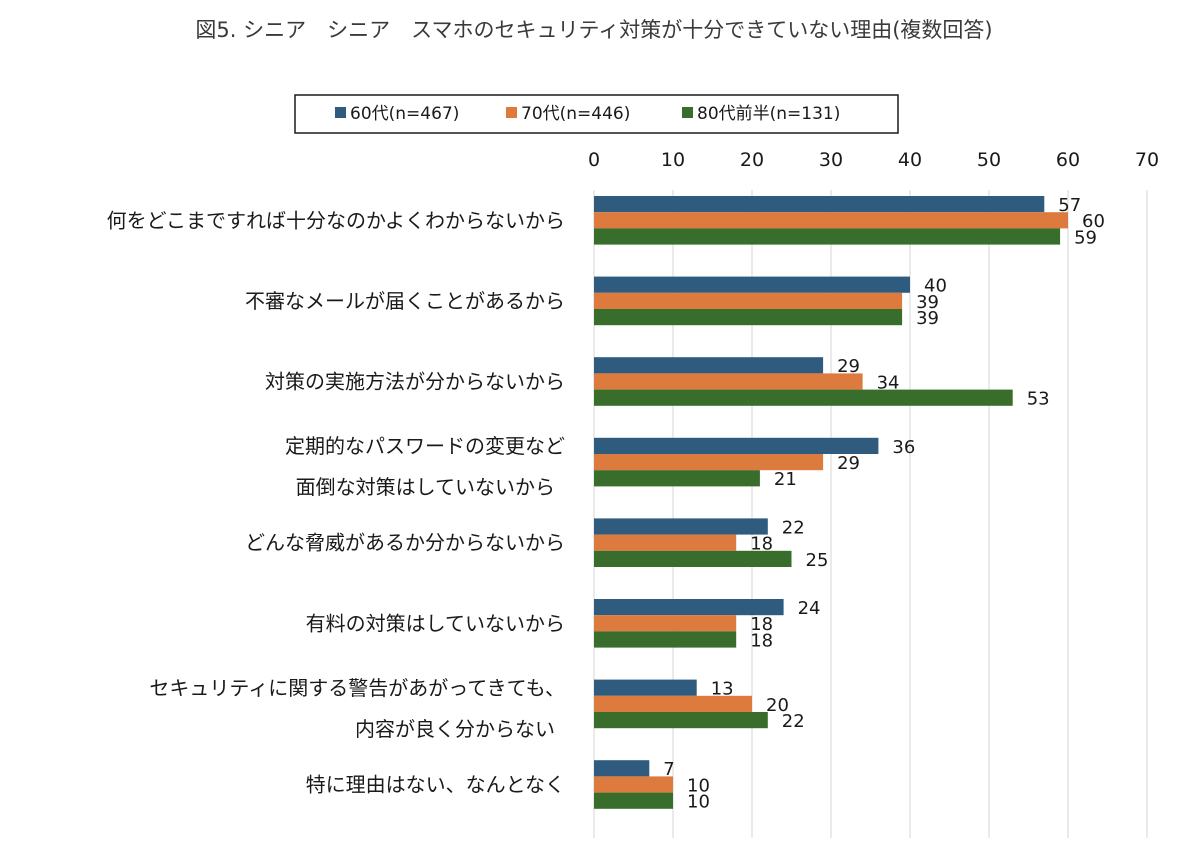 The width and height of the screenshot is (1200, 867). I want to click on x-axis-ticks: 0 10 20 30 40 50 60 70, so click(873, 160).